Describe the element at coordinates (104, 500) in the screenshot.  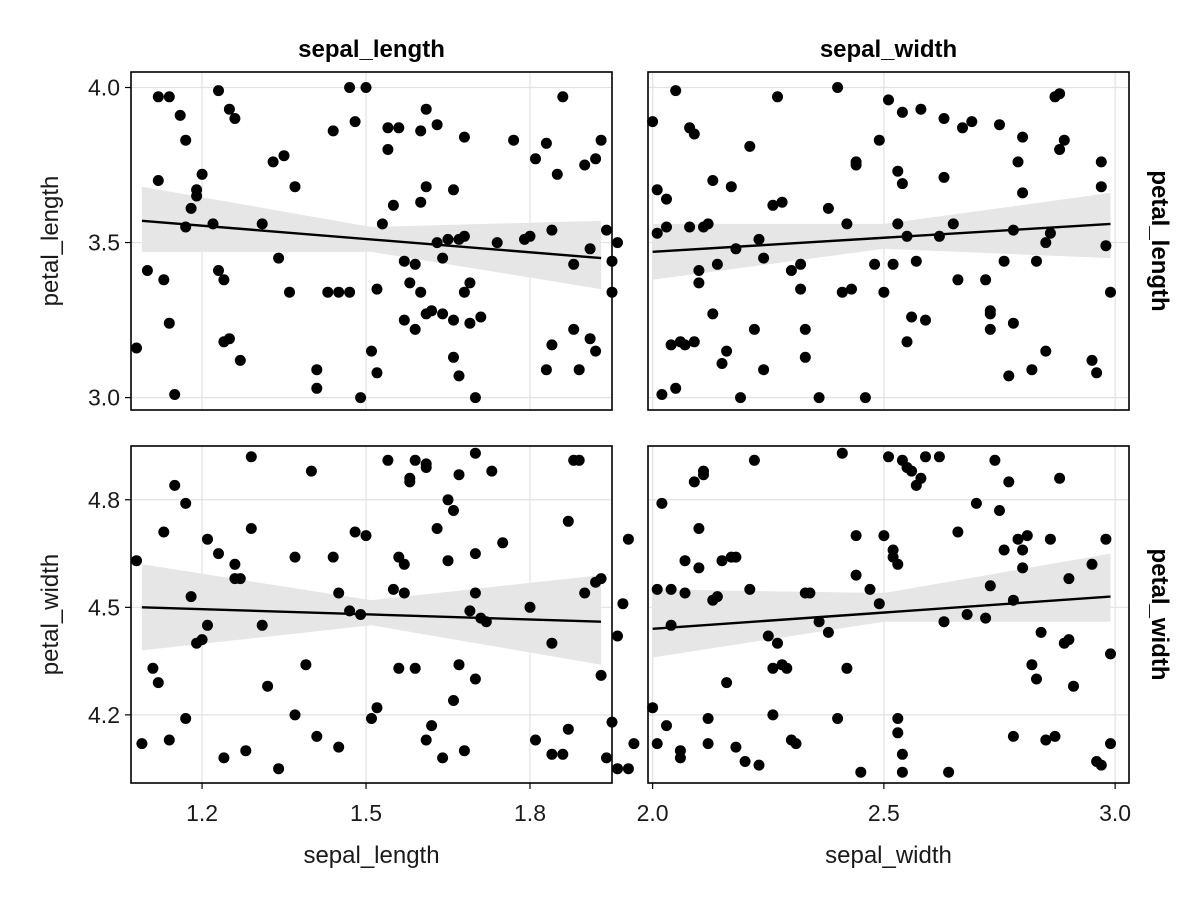
I see `y-tick-label: 4.8` at that location.